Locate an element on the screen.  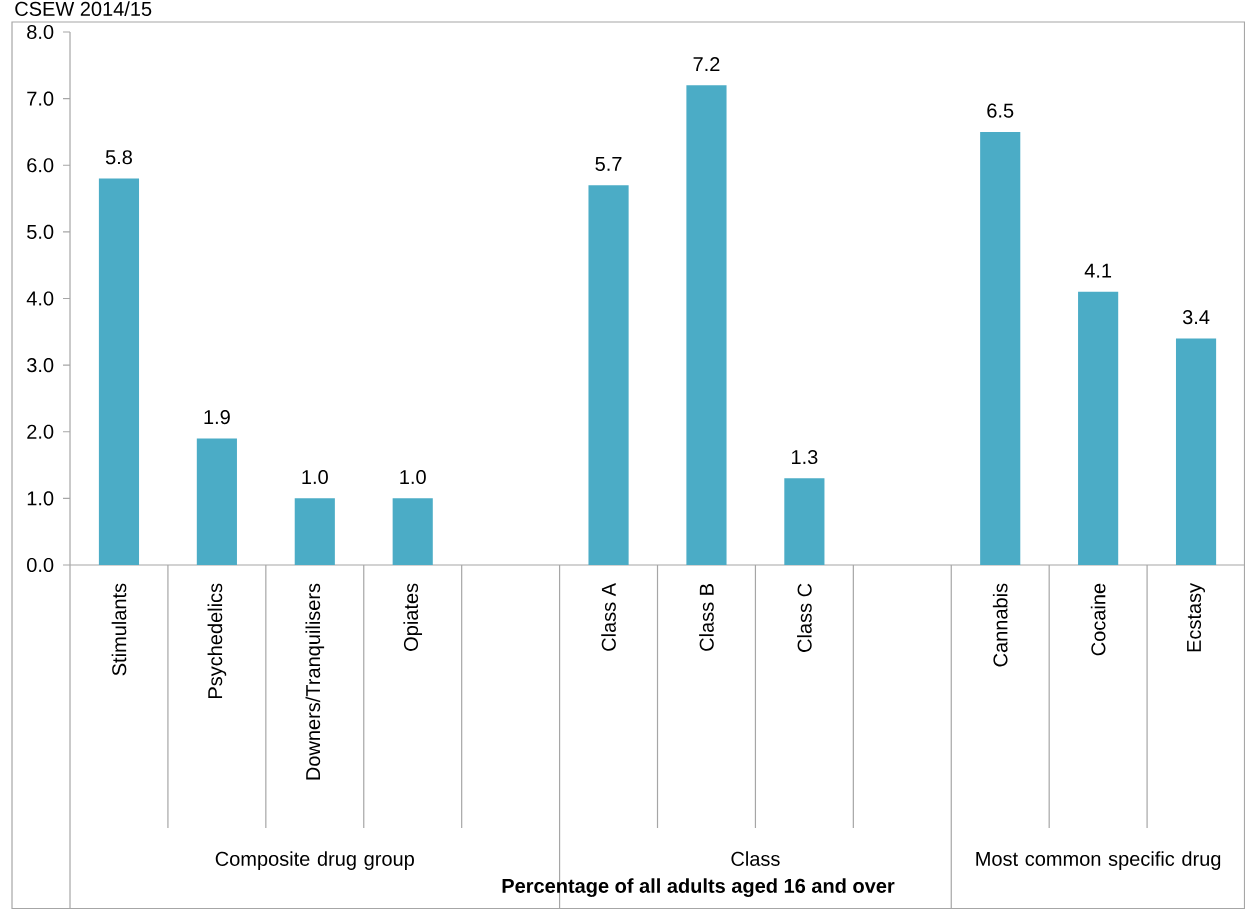
y-tick-label: 2.0 is located at coordinates (40, 431).